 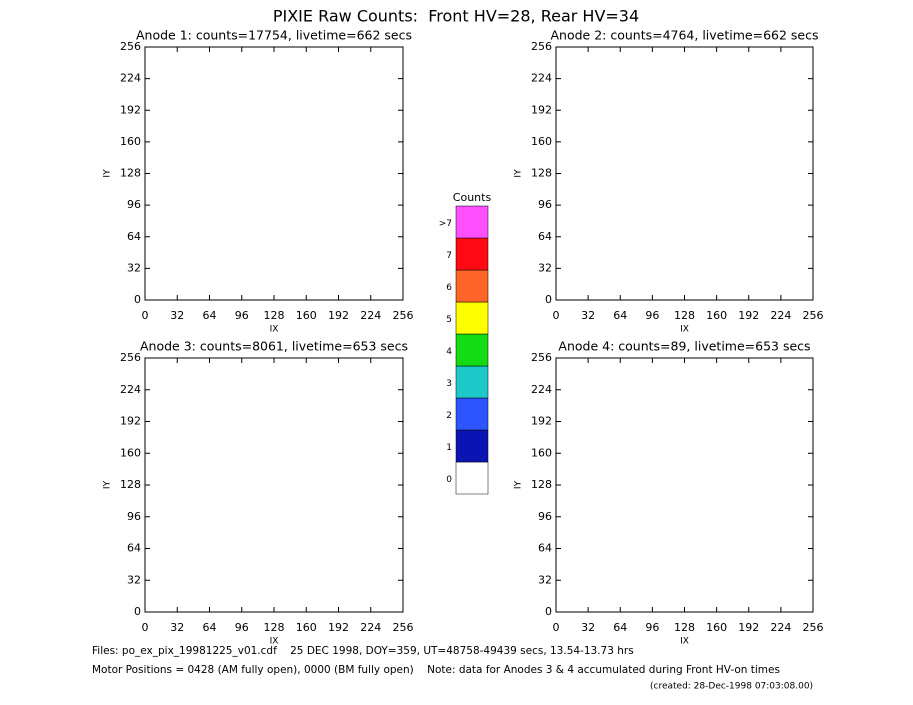 What do you see at coordinates (449, 480) in the screenshot?
I see `colorbar-label: 0` at bounding box center [449, 480].